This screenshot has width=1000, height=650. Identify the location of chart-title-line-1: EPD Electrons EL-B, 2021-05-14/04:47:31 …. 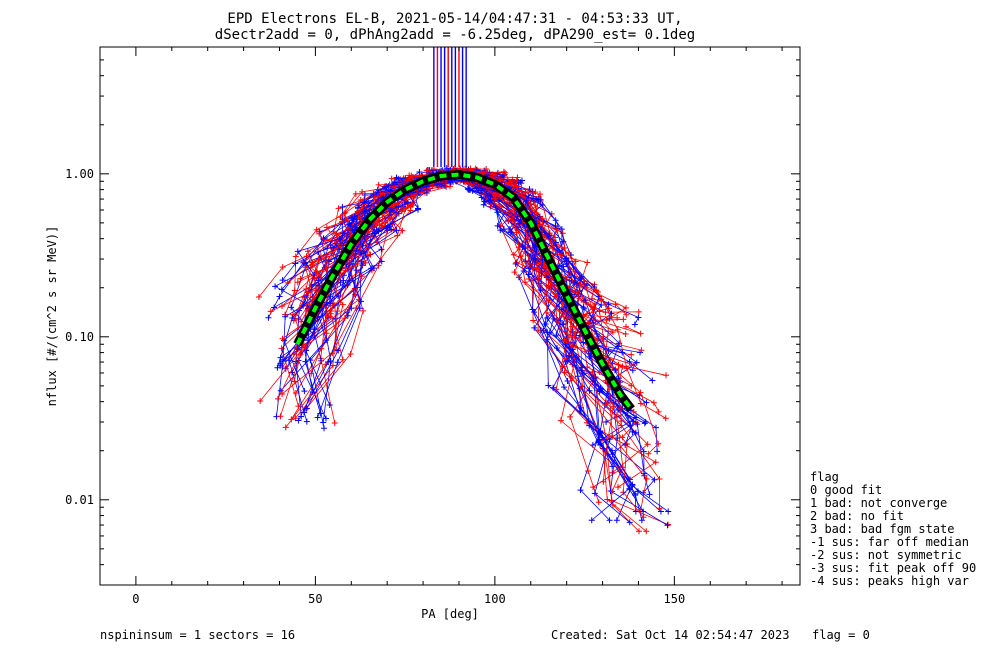
(454, 19).